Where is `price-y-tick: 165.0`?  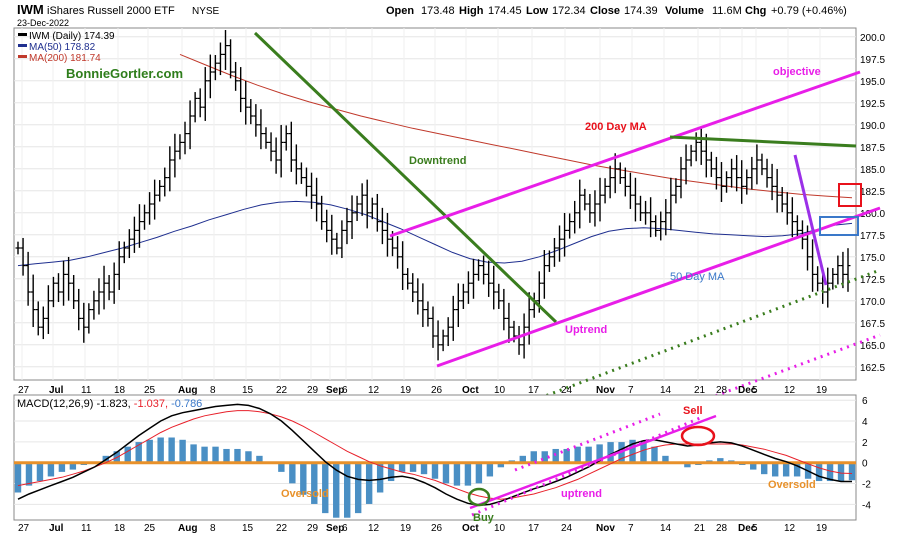
price-y-tick: 165.0 is located at coordinates (872, 346).